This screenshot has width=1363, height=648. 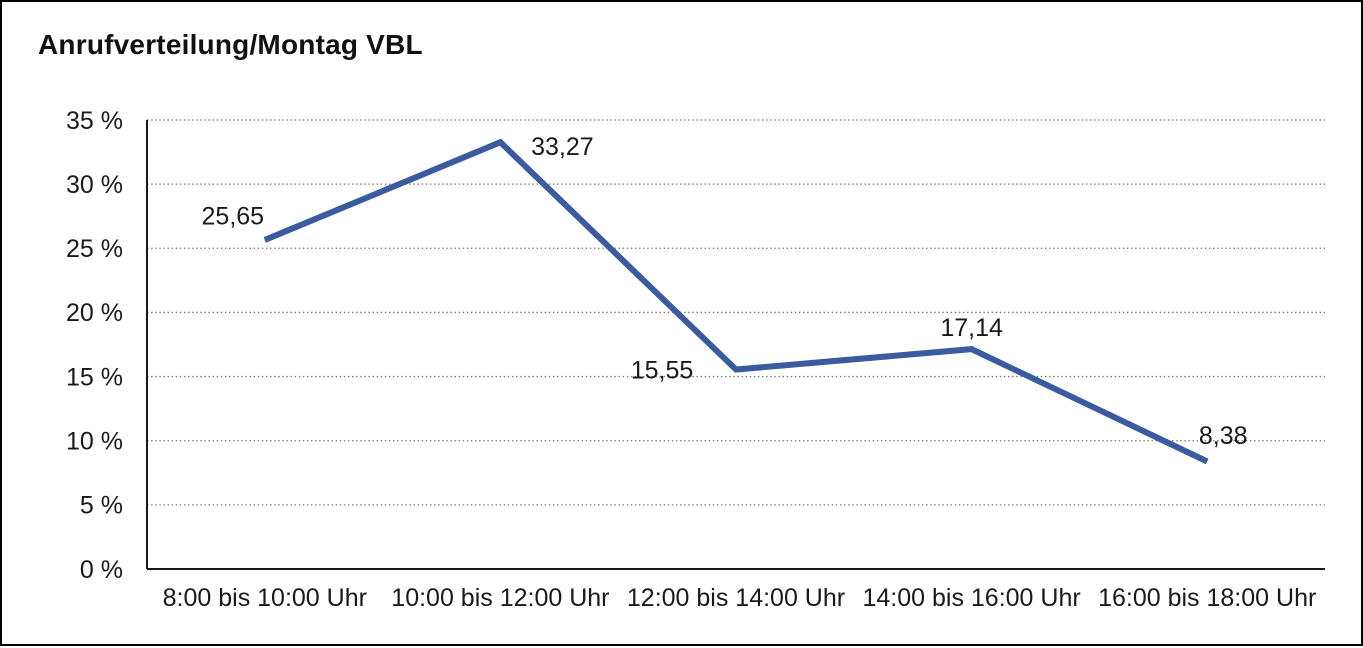 What do you see at coordinates (562, 147) in the screenshot?
I see `data-point-label: 33,27` at bounding box center [562, 147].